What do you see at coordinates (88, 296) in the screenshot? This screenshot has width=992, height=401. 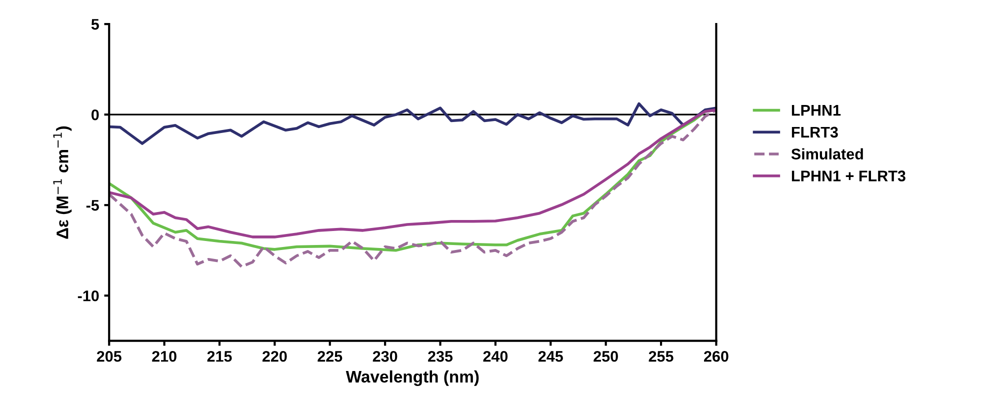 I see `y-tick-label: -10` at bounding box center [88, 296].